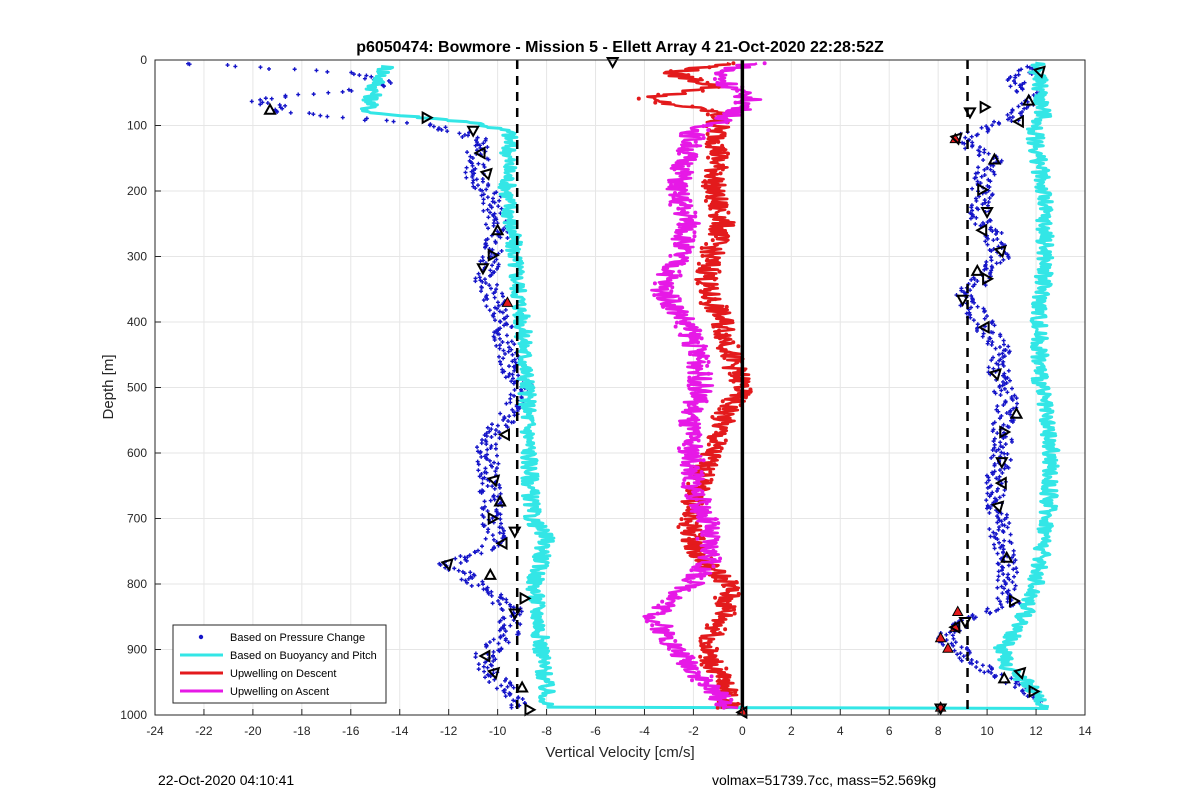 This screenshot has height=804, width=1200. I want to click on x-tick-label: -14, so click(400, 731).